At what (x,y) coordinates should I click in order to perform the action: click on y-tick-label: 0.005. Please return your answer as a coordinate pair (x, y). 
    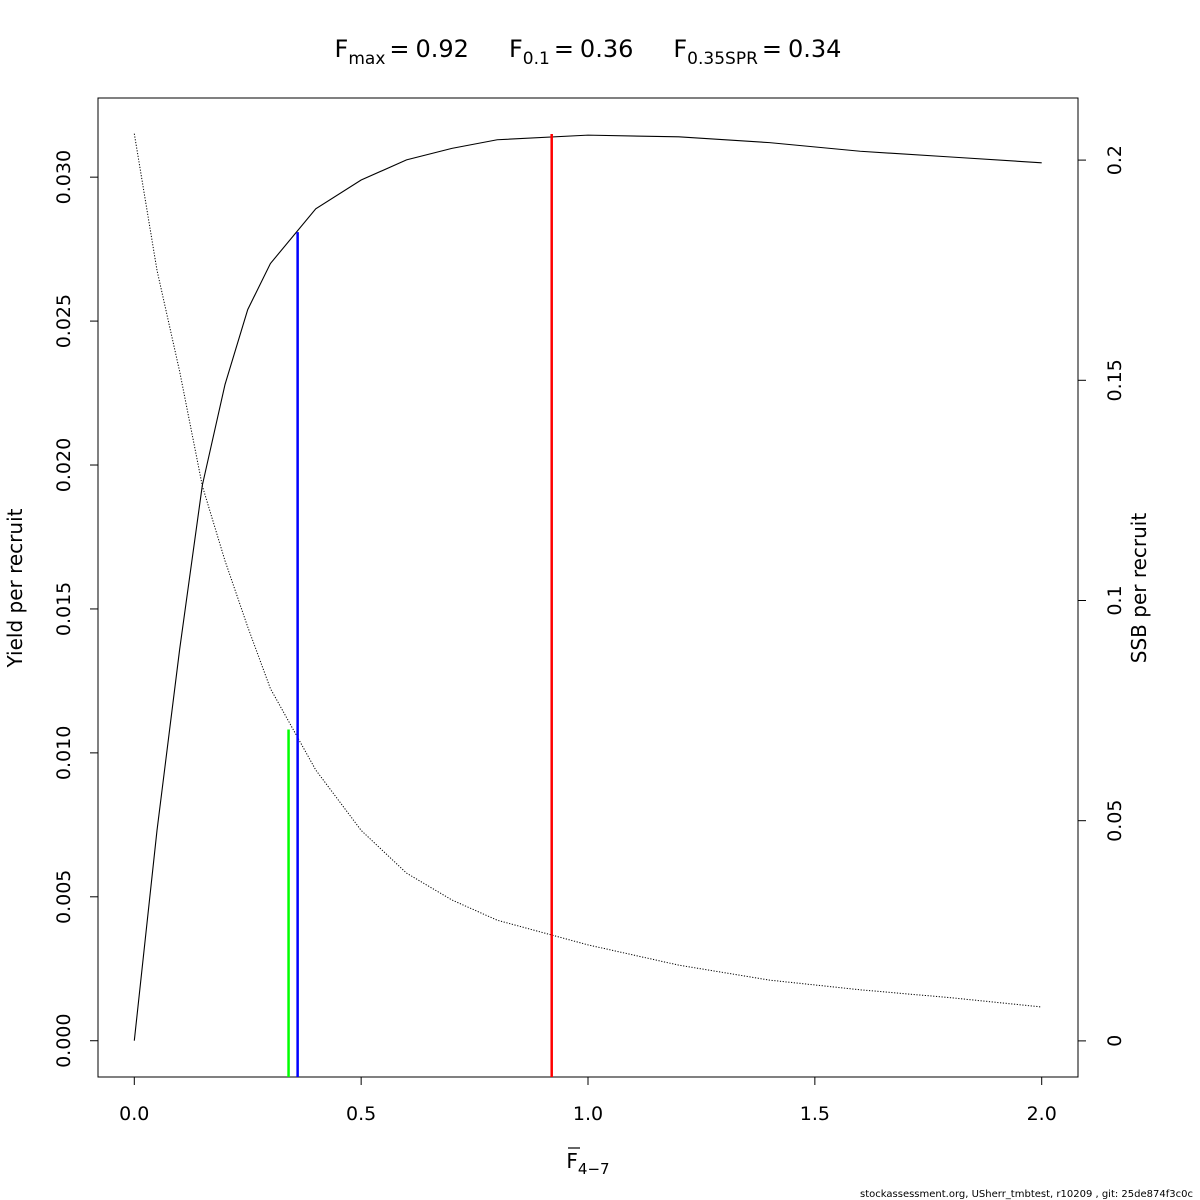
    Looking at the image, I should click on (64, 897).